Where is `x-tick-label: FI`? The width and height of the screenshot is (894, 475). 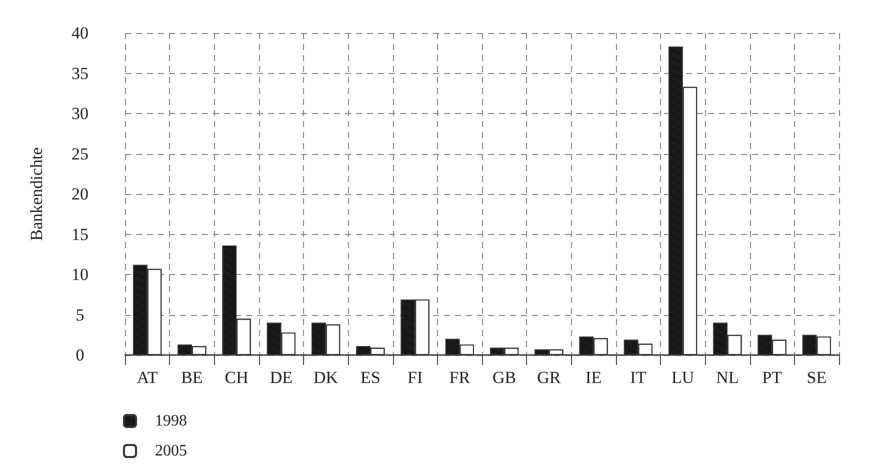
x-tick-label: FI is located at coordinates (415, 377).